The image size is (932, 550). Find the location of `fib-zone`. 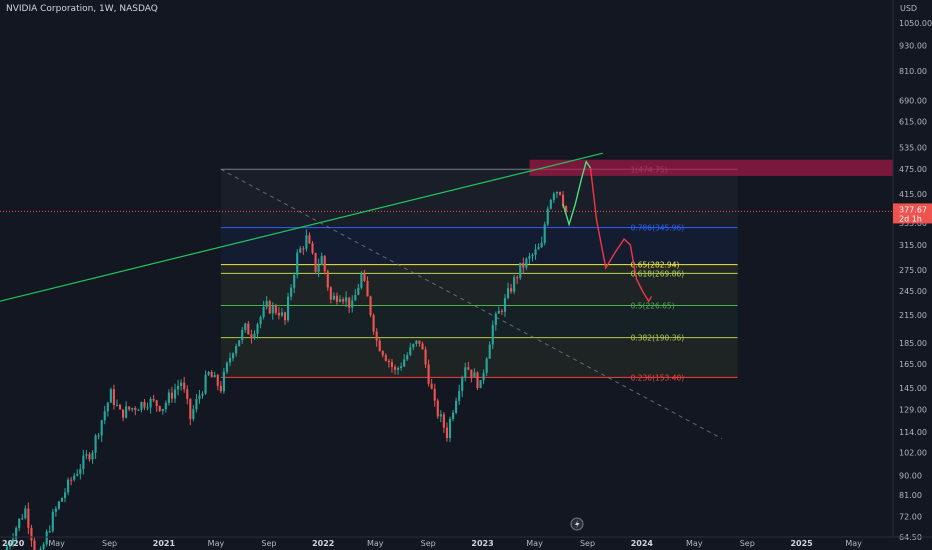

fib-zone is located at coordinates (479, 321).